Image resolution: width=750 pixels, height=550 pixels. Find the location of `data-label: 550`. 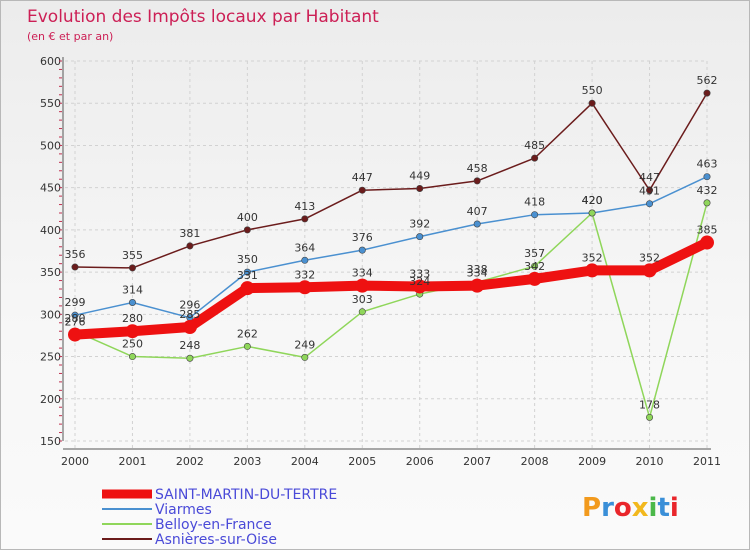

data-label: 550 is located at coordinates (592, 90).